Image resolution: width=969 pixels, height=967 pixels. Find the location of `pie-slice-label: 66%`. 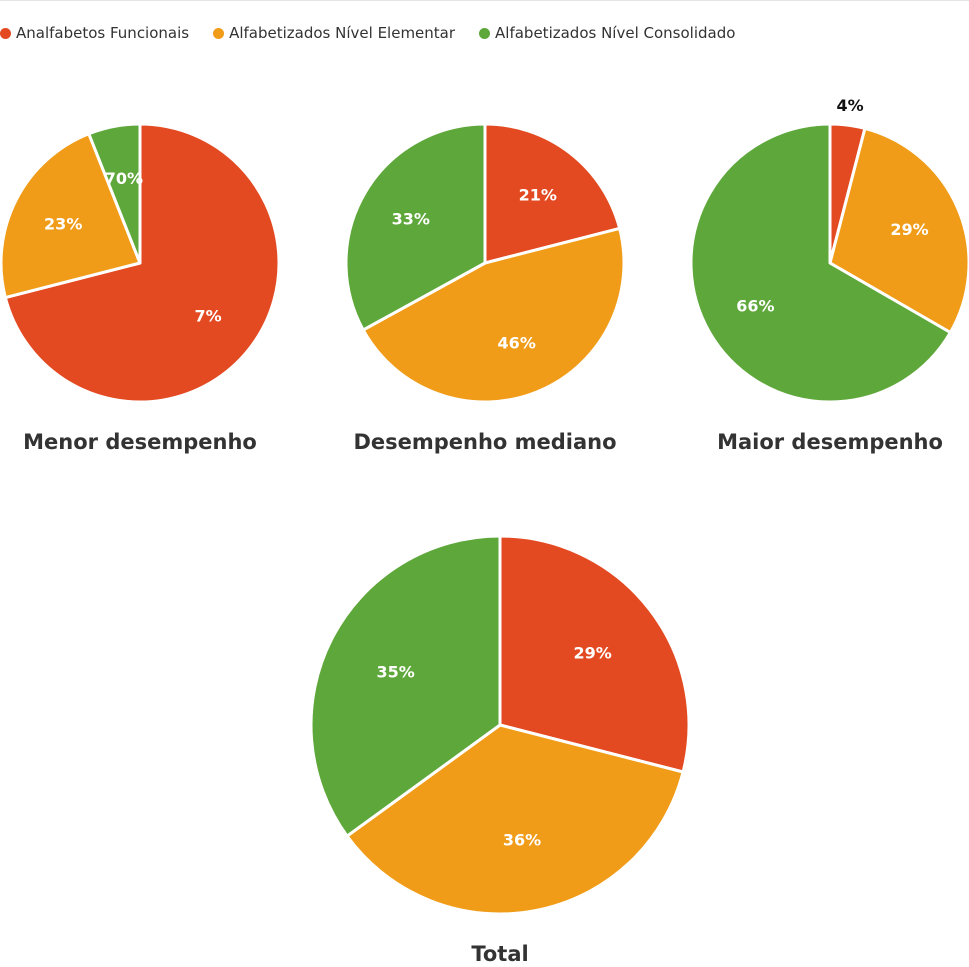

pie-slice-label: 66% is located at coordinates (755, 306).